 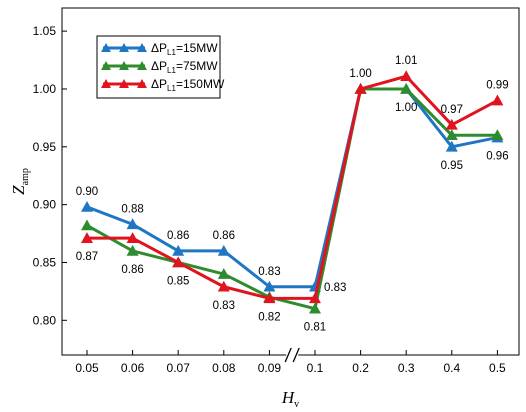 What do you see at coordinates (406, 368) in the screenshot?
I see `x-tick-label: 0.3` at bounding box center [406, 368].